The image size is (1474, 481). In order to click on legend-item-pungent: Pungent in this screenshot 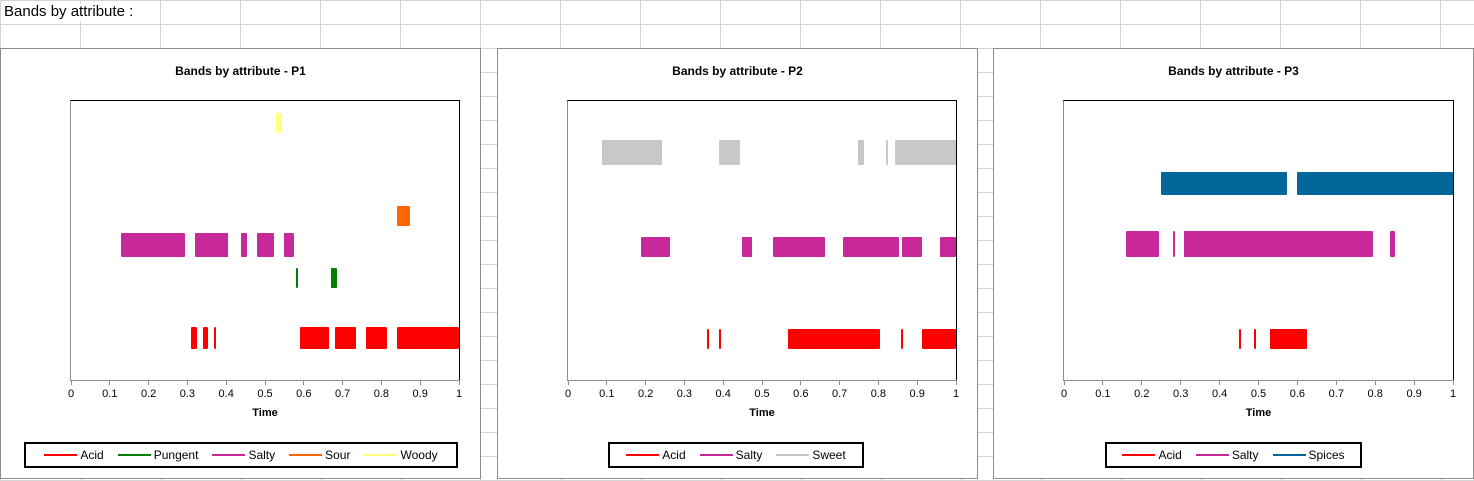, I will do `click(158, 455)`.